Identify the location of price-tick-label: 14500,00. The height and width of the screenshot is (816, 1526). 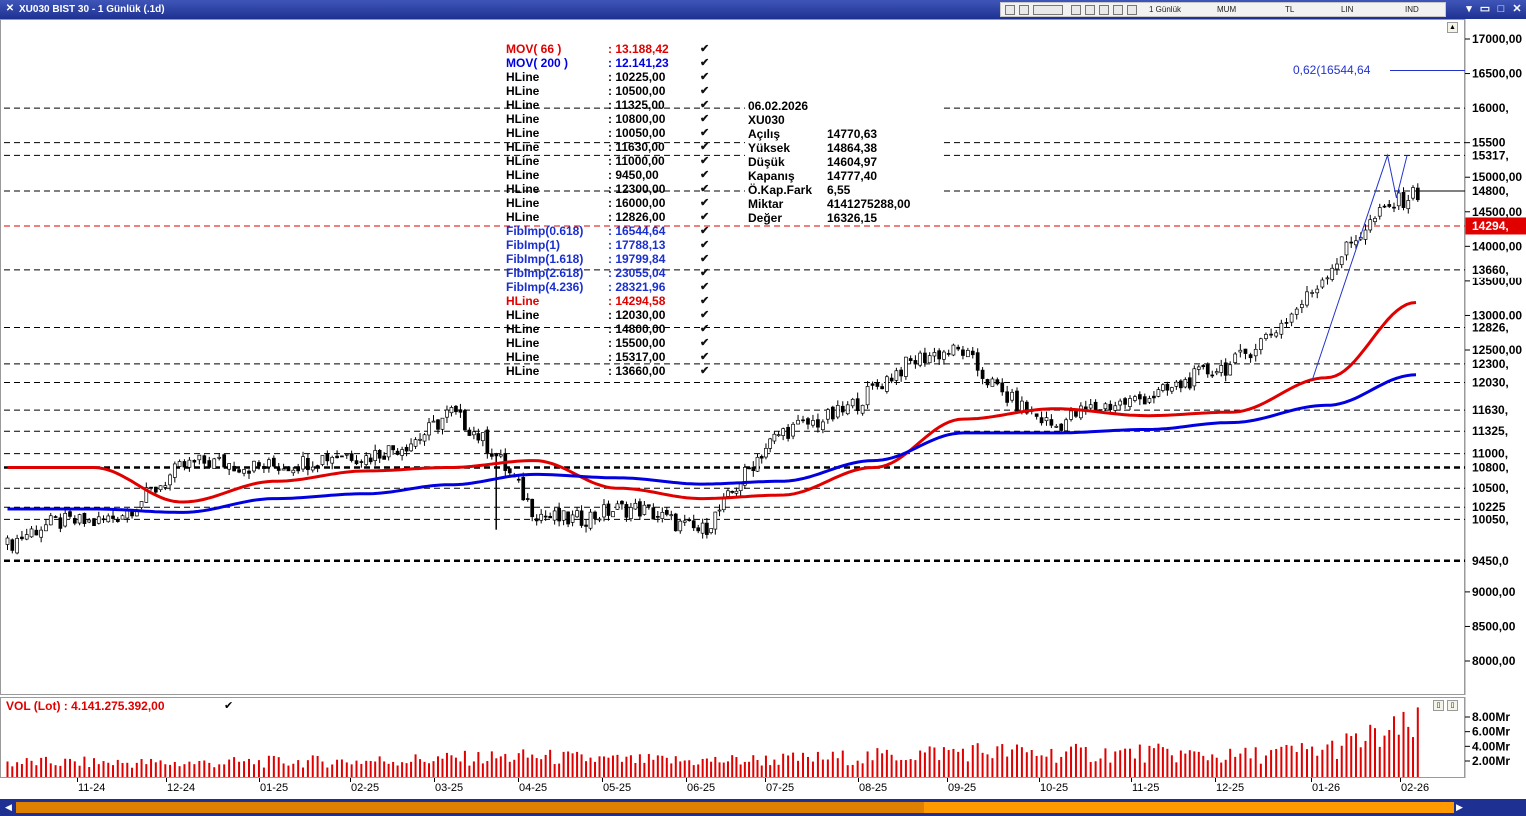
(1497, 212).